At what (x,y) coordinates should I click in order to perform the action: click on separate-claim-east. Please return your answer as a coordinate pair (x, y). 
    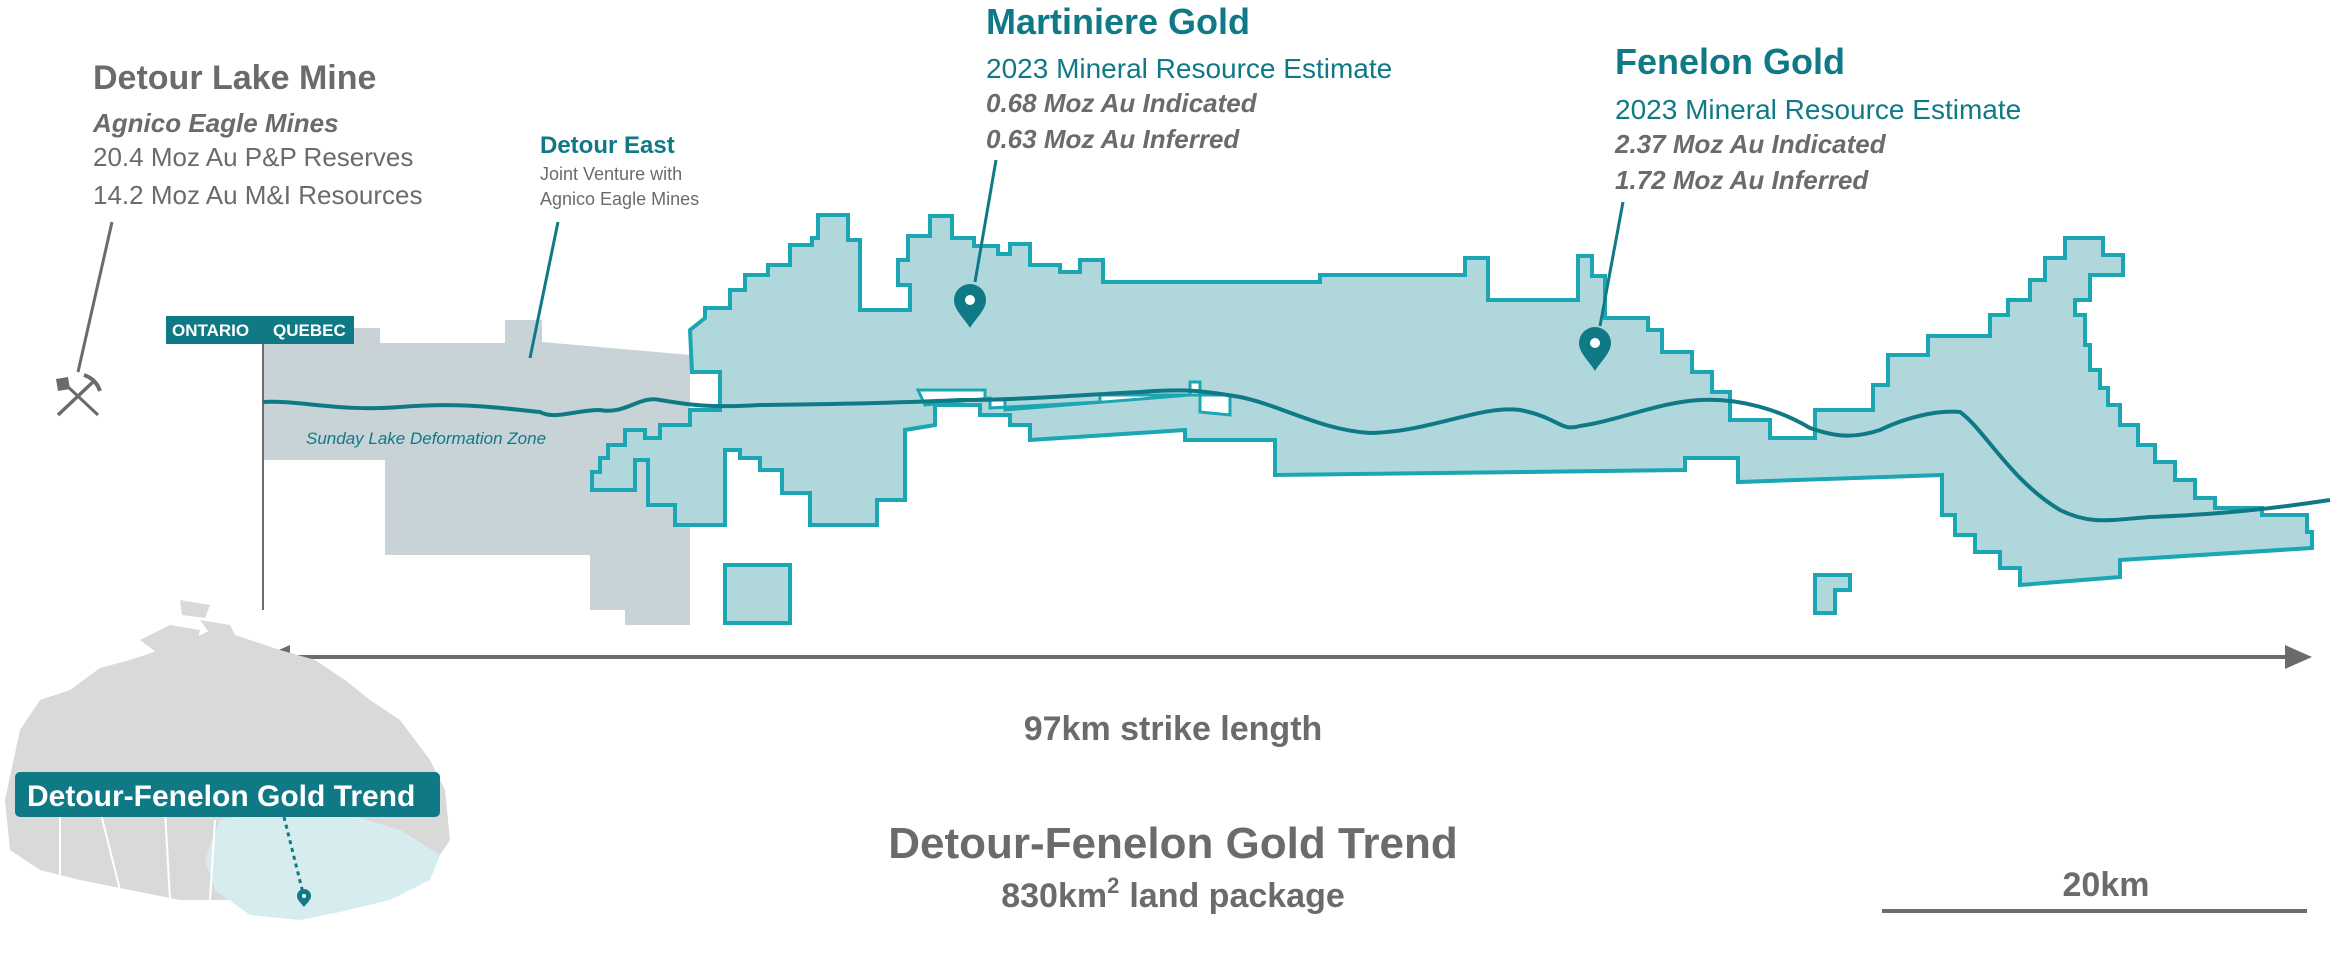
    Looking at the image, I should click on (1832, 594).